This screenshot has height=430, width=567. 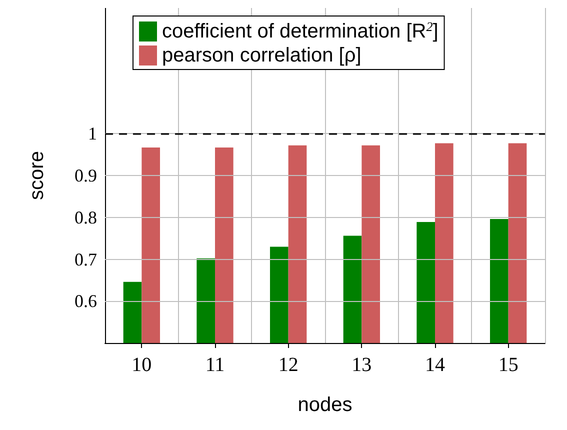 I want to click on y-tick-label: 0.6, so click(x=85, y=301).